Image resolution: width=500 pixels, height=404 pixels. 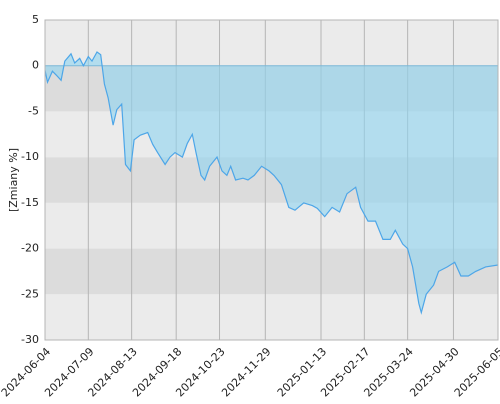 I want to click on y-tick-label: 0, so click(x=35, y=65).